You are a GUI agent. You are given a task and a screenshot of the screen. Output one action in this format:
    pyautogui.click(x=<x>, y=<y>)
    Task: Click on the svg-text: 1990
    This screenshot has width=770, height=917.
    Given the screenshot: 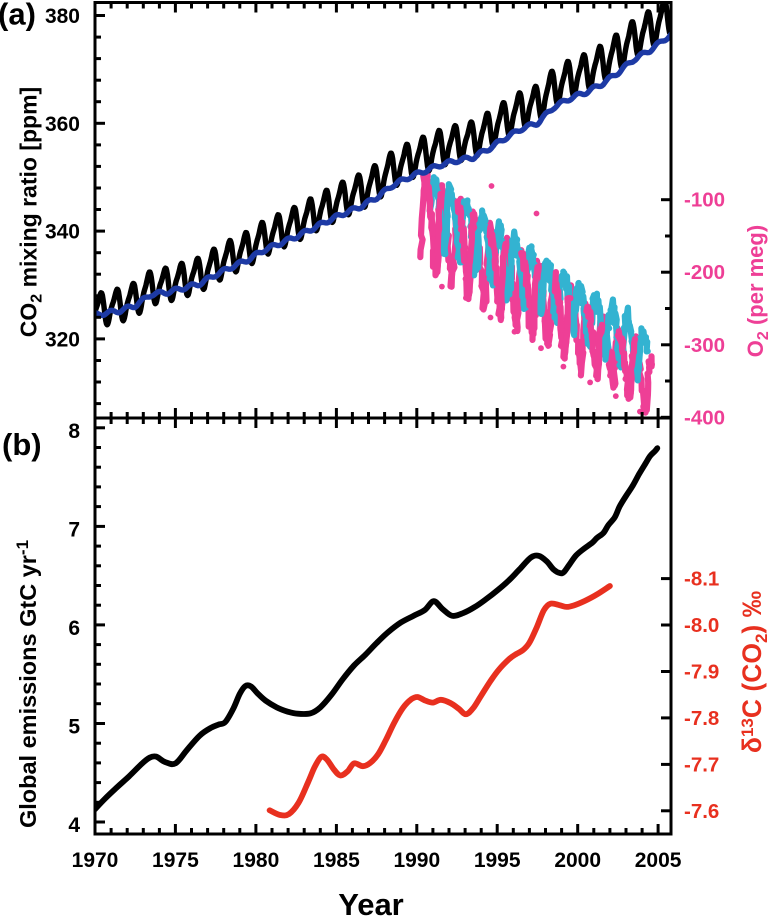 What is the action you would take?
    pyautogui.click(x=416, y=860)
    